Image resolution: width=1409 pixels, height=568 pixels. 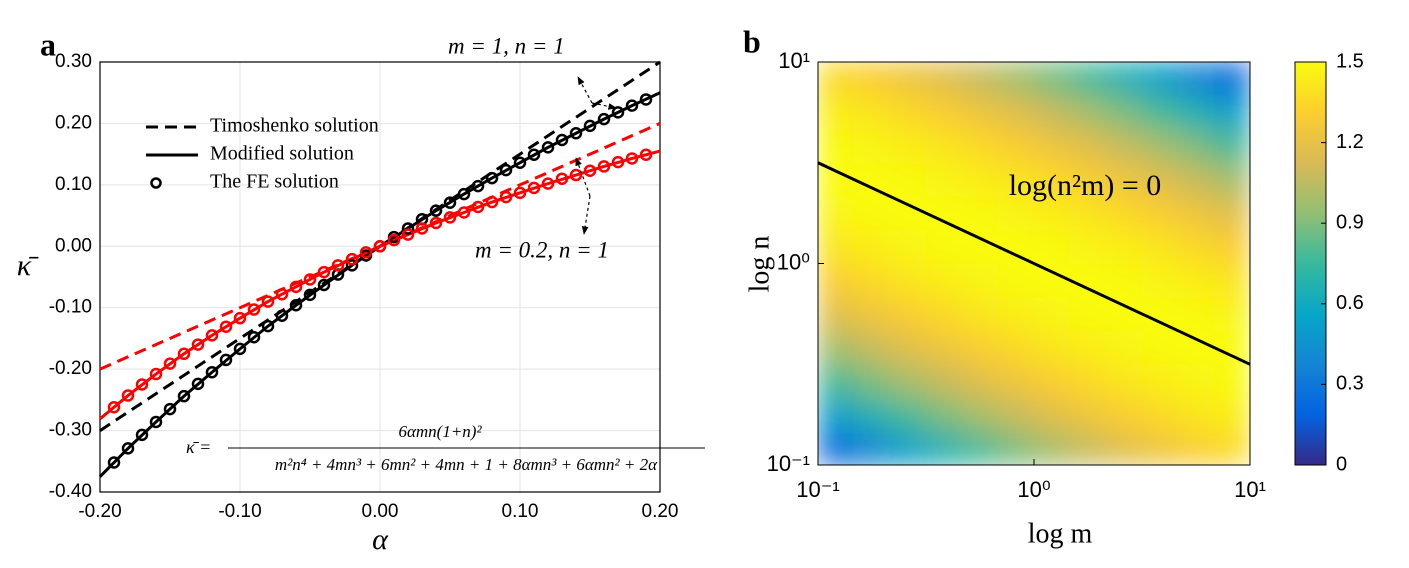 I want to click on colorbar-tick-label: 1.5, so click(x=1350, y=61).